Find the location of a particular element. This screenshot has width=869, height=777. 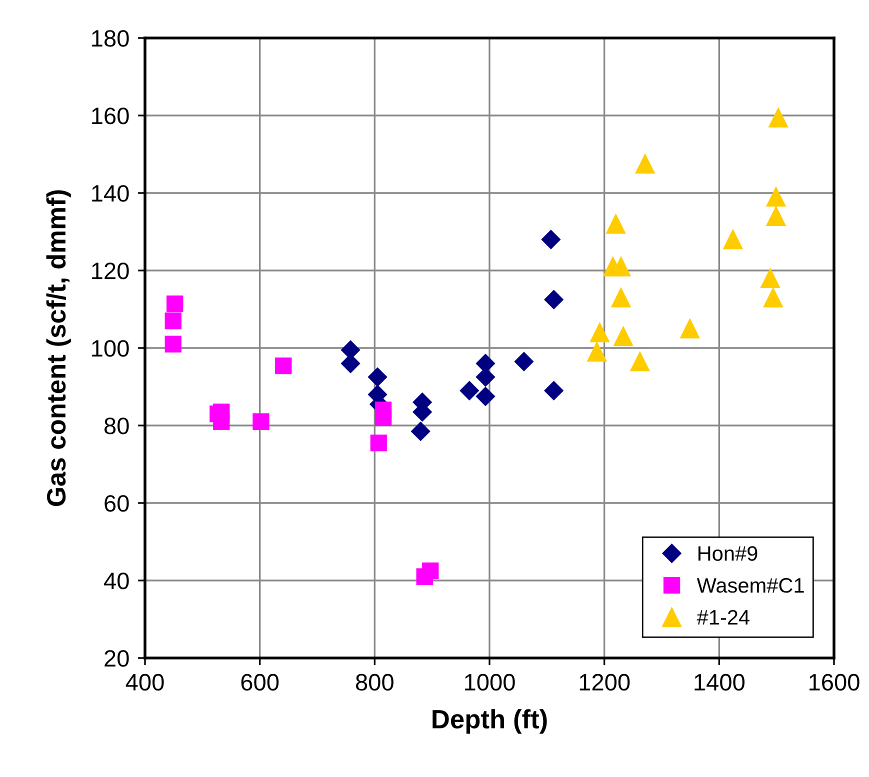

y-tick-label: 160 is located at coordinates (110, 116).